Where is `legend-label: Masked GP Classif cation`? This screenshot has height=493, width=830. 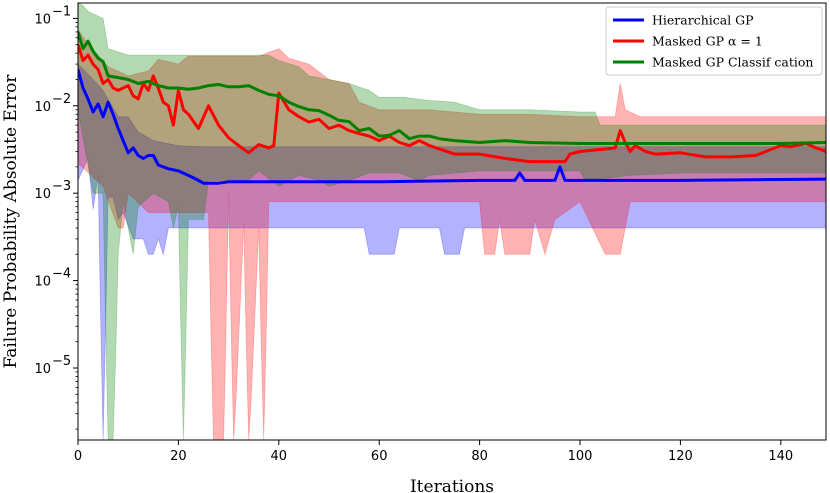
legend-label: Masked GP Classif cation is located at coordinates (732, 62).